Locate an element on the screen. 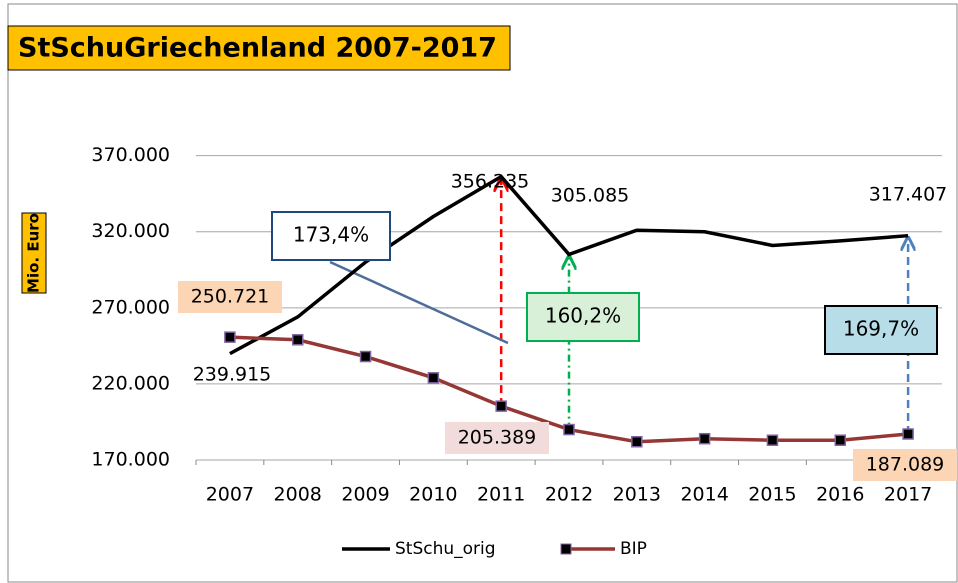 This screenshot has height=583, width=958. y-tick-label: 270.000 is located at coordinates (130, 307).